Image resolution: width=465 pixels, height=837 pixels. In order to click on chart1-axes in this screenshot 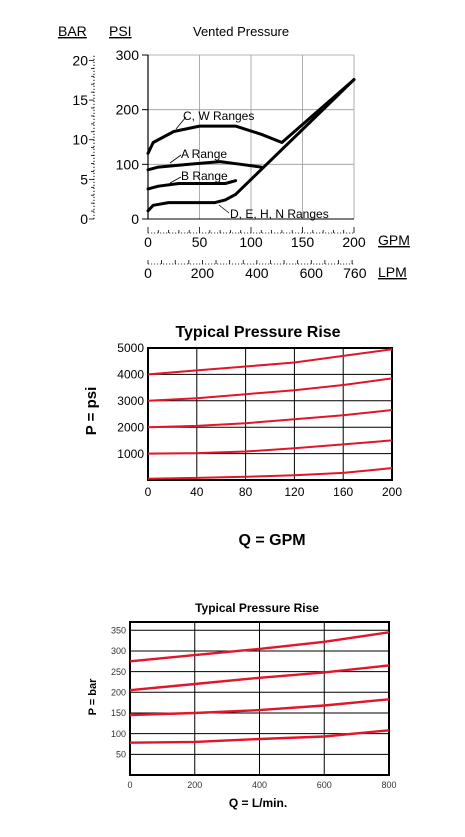, I will do `click(222, 159)`.